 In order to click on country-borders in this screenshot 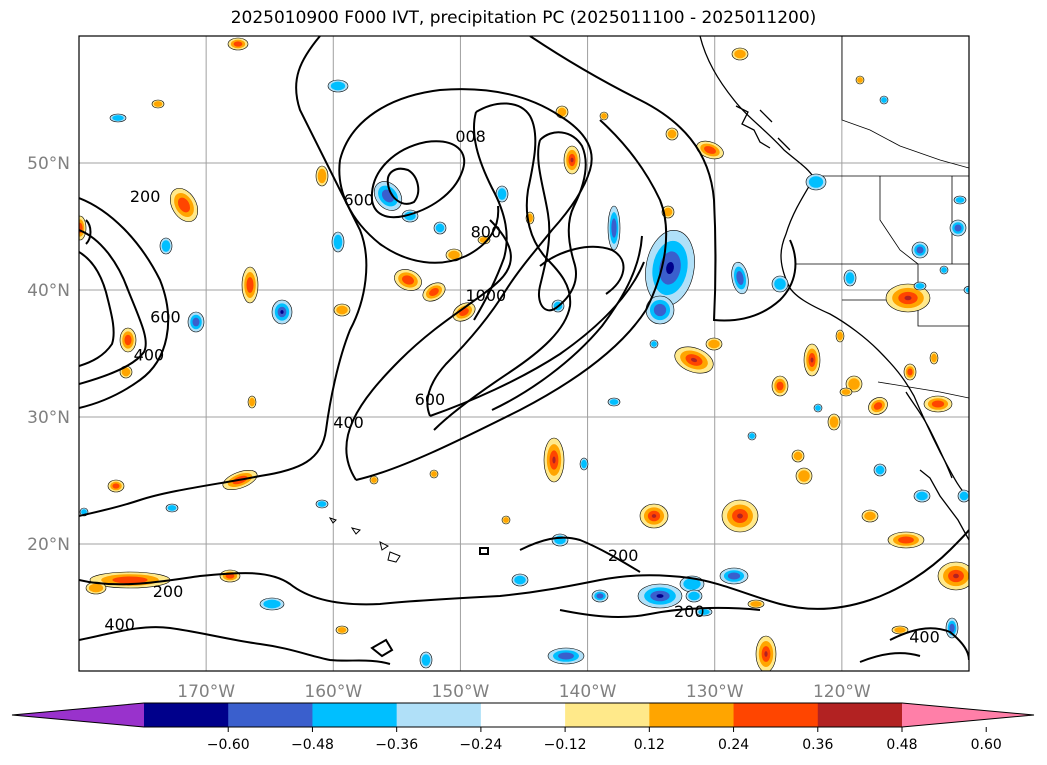, I will do `click(882, 217)`.